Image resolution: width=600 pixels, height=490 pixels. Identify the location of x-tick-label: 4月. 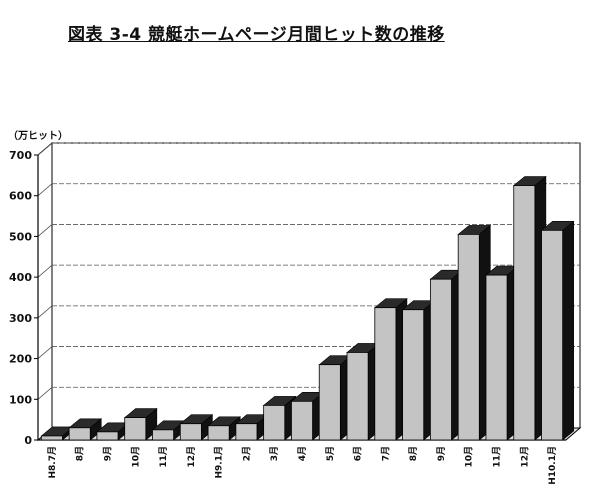
(302, 453).